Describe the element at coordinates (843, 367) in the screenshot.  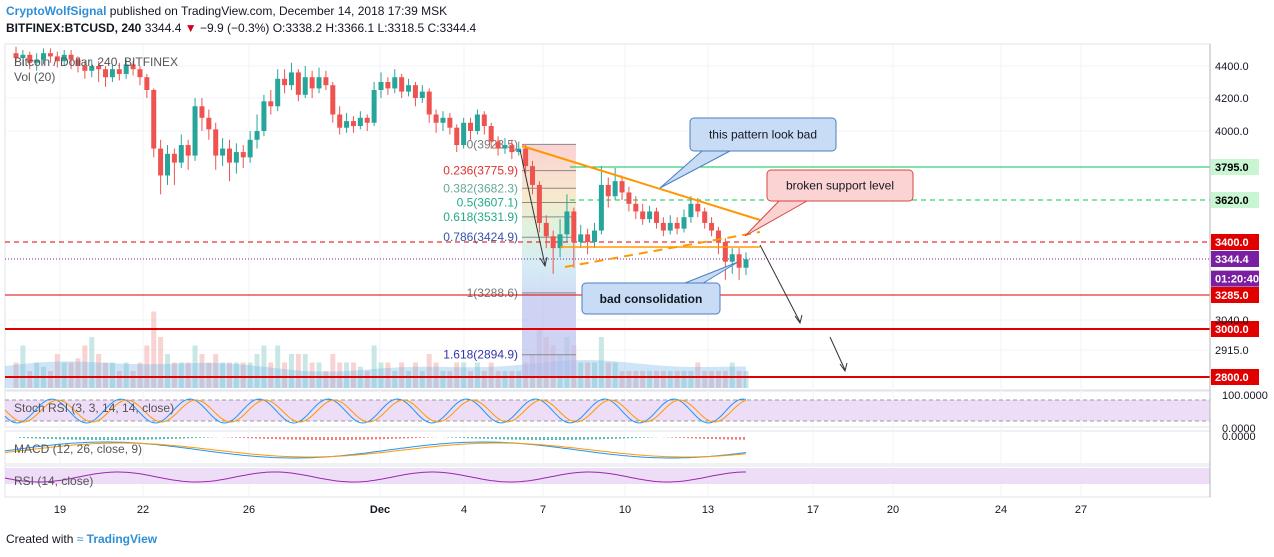
I see `arrow-head-icon` at that location.